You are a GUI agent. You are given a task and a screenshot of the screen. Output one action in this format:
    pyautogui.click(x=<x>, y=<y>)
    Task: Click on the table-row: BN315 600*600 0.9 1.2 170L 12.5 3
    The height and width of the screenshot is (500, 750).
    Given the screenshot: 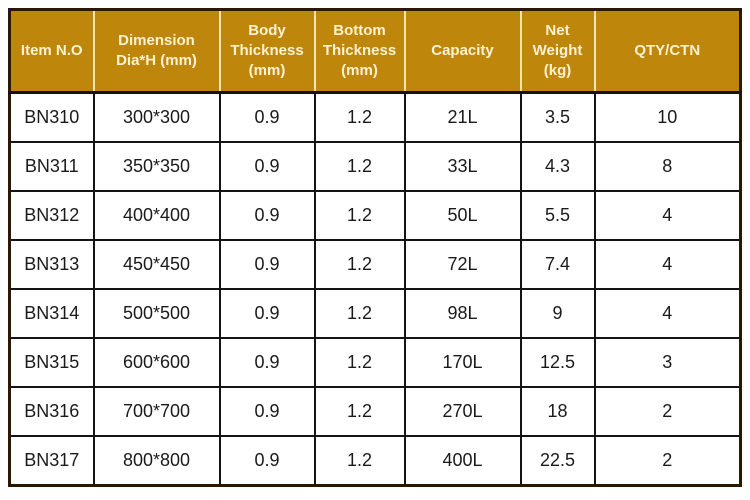 What is the action you would take?
    pyautogui.click(x=375, y=362)
    